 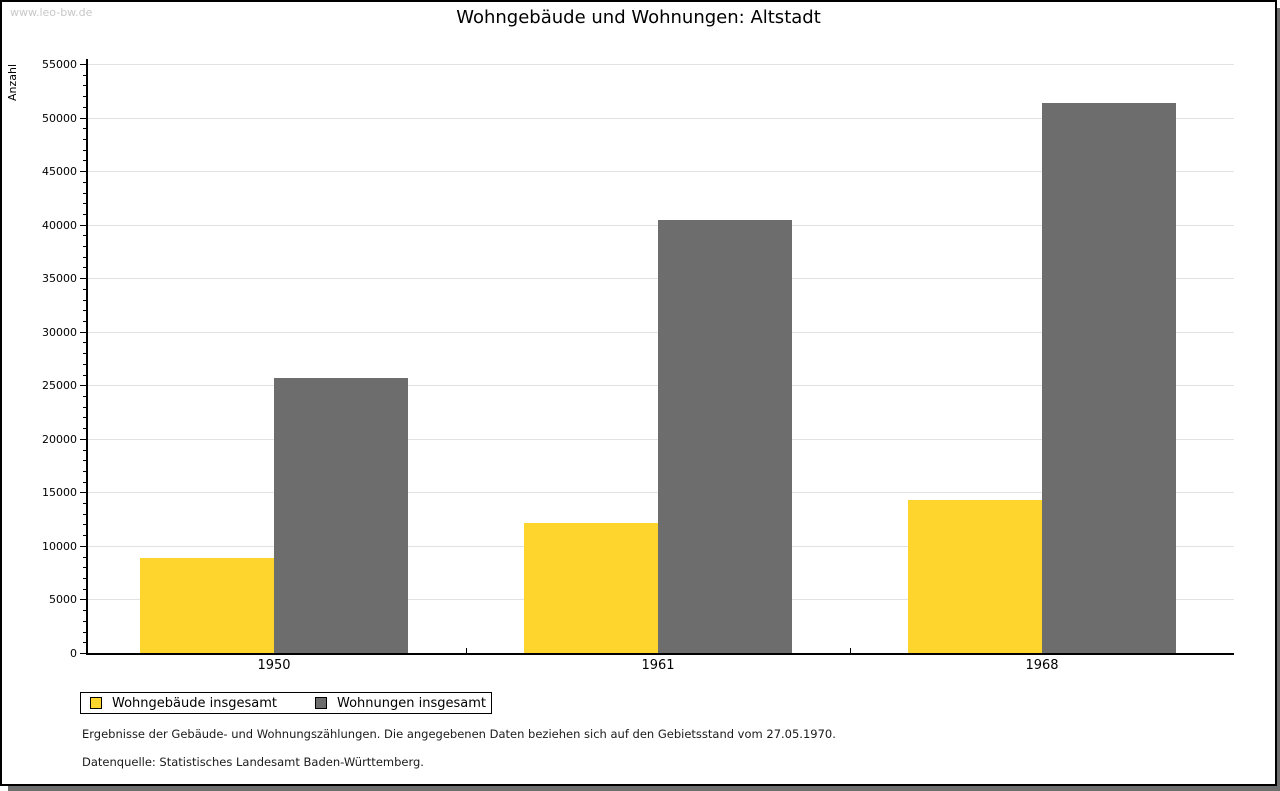 What do you see at coordinates (725, 436) in the screenshot?
I see `bar-wohnungen-1961` at bounding box center [725, 436].